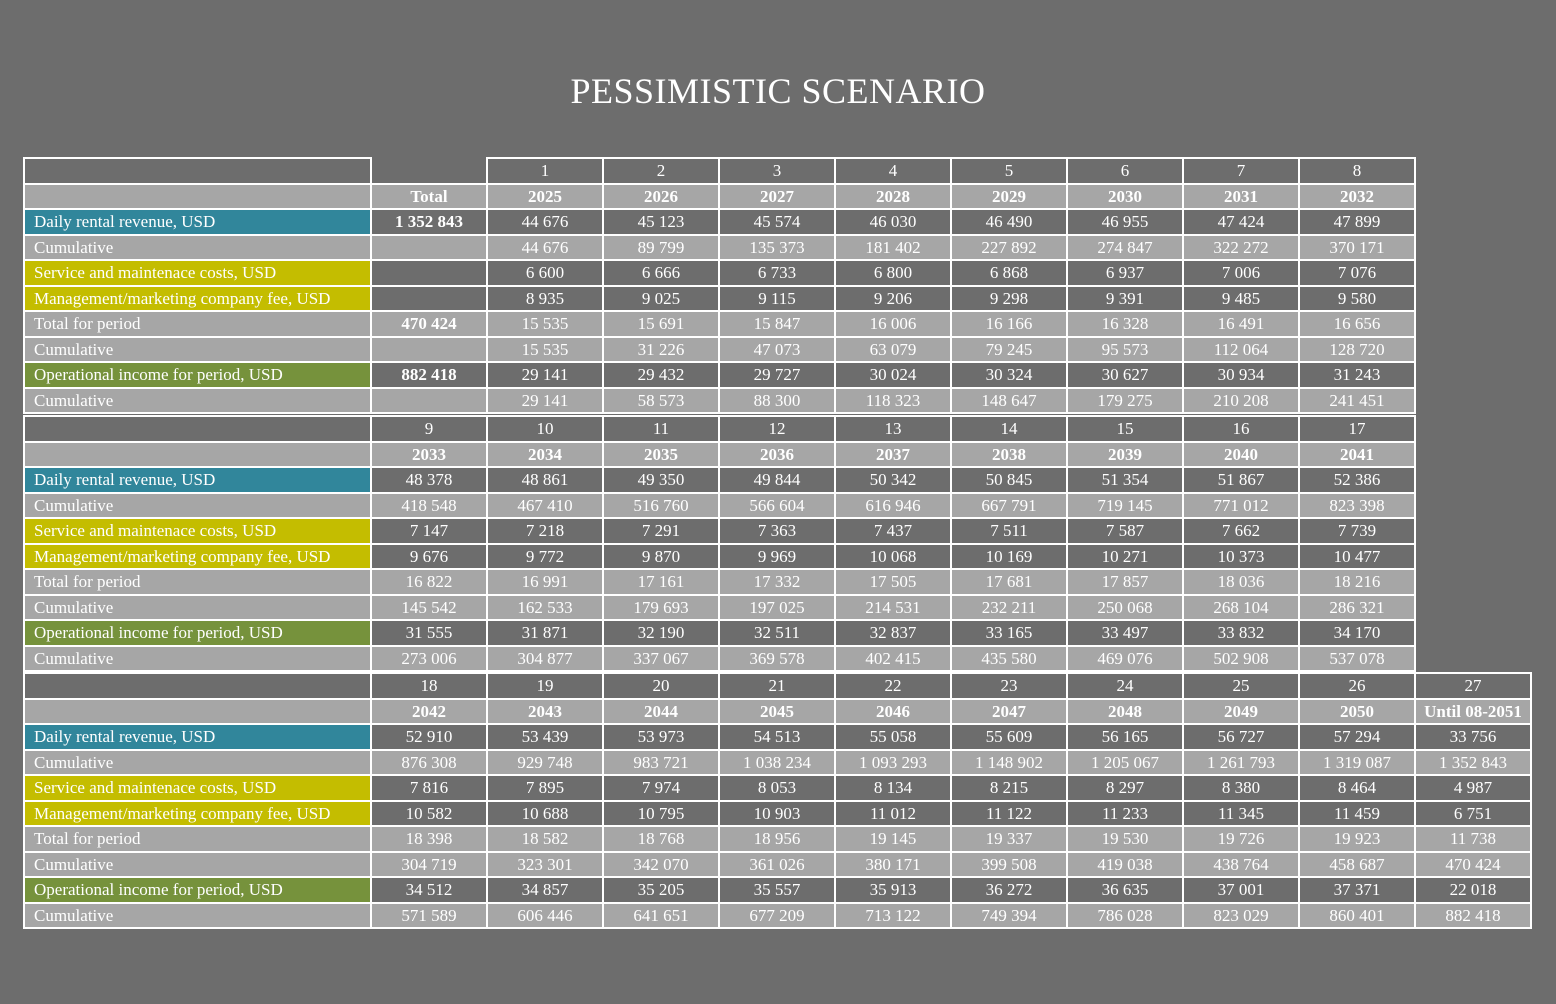  Describe the element at coordinates (429, 633) in the screenshot. I see `value-cell: 31 555` at that location.